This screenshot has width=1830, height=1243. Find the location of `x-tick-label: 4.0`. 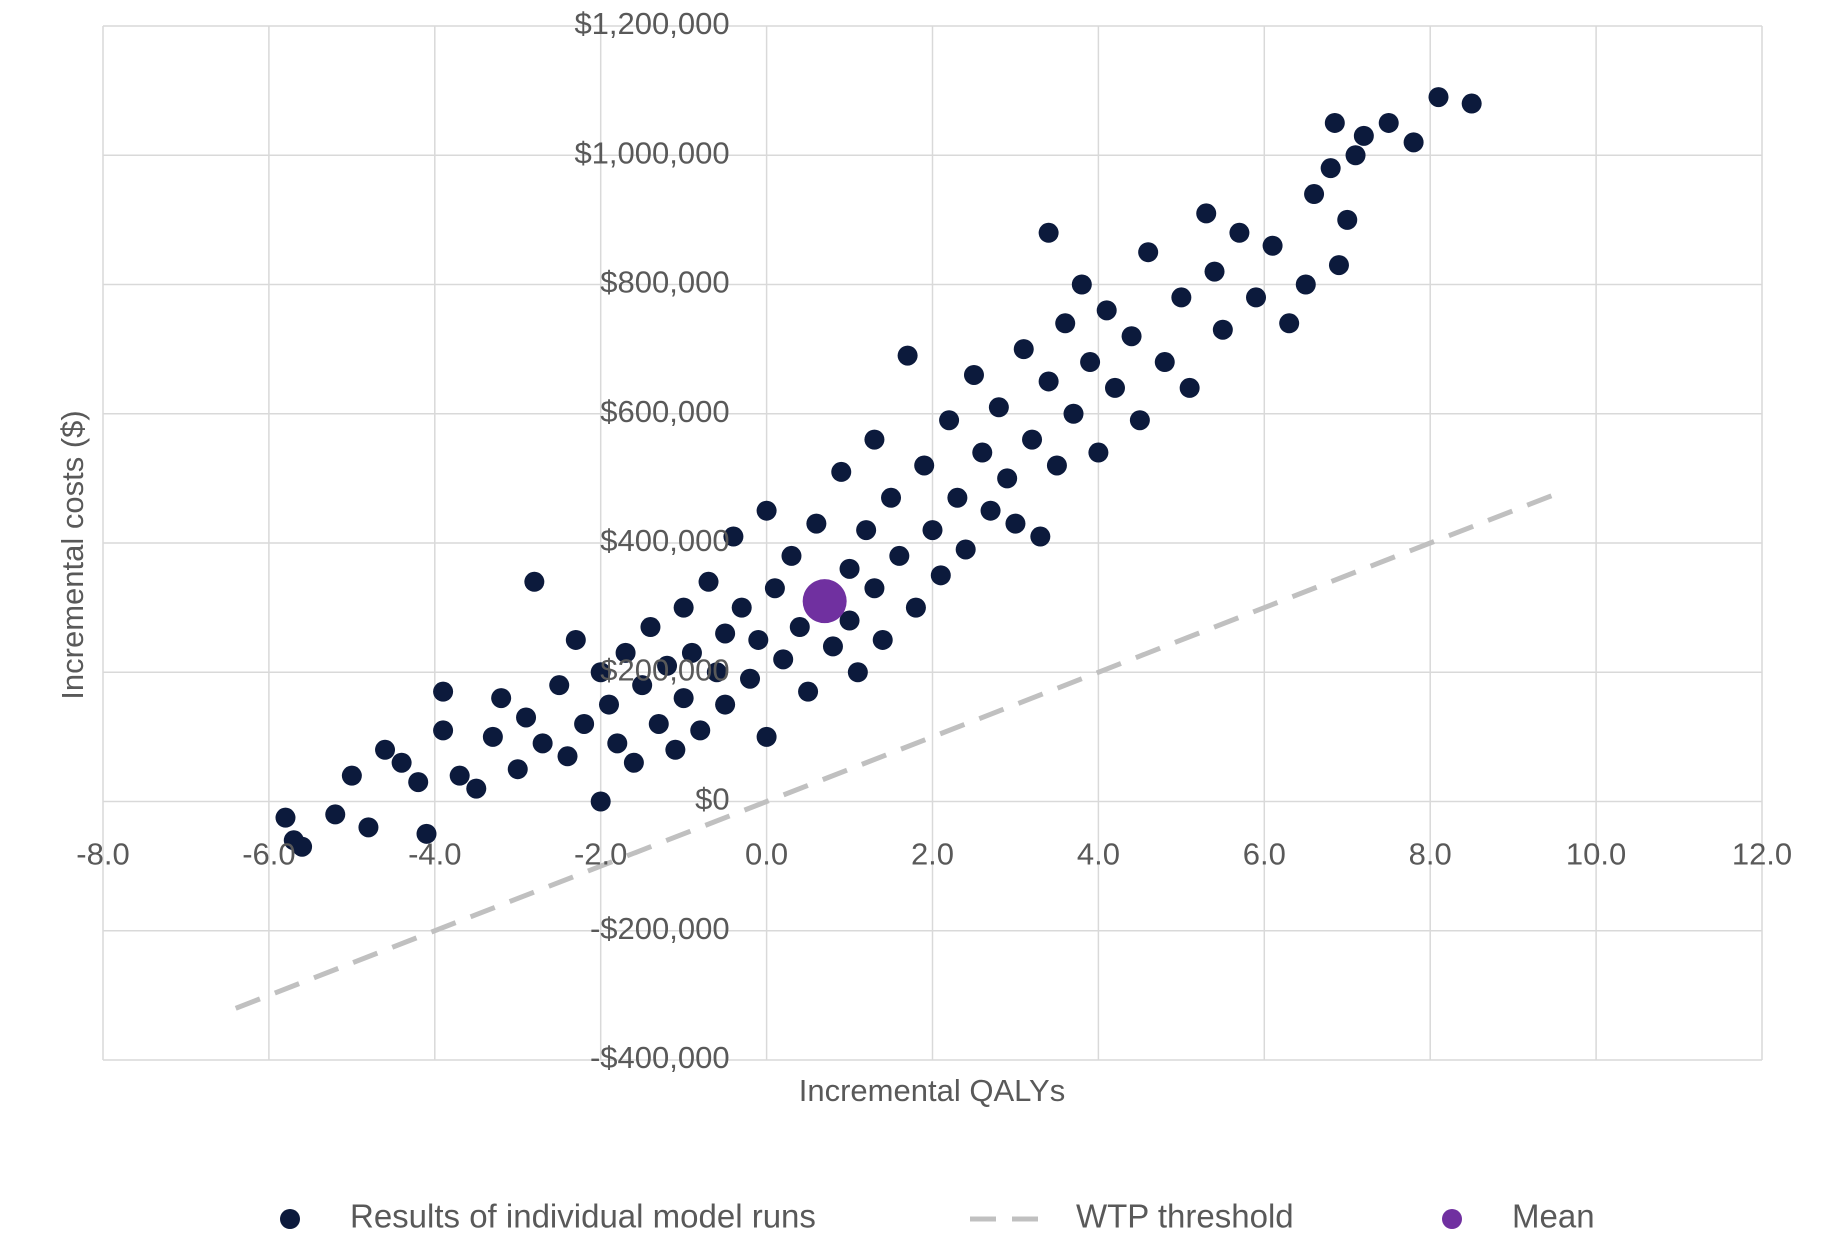

x-tick-label: 4.0 is located at coordinates (1098, 854).